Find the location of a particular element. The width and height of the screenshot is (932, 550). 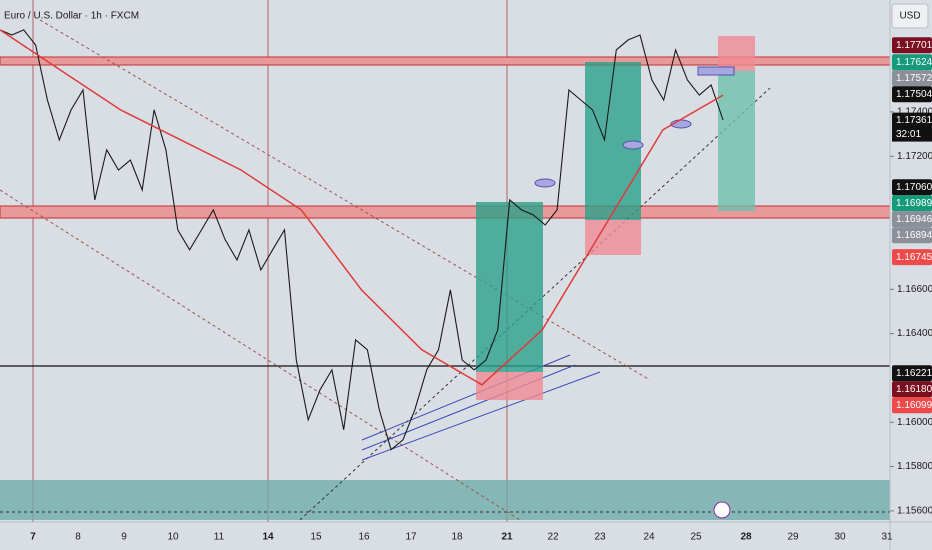

price-label: 1.17572 is located at coordinates (914, 78).